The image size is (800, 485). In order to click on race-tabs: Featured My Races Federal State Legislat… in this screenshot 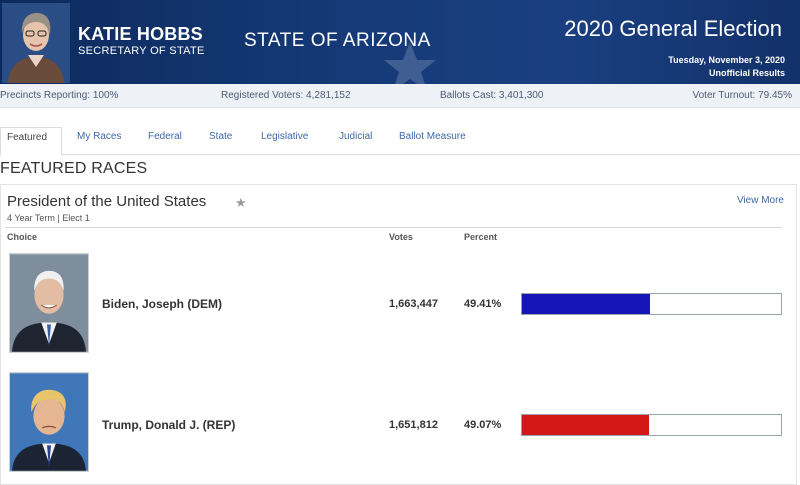, I will do `click(400, 138)`.